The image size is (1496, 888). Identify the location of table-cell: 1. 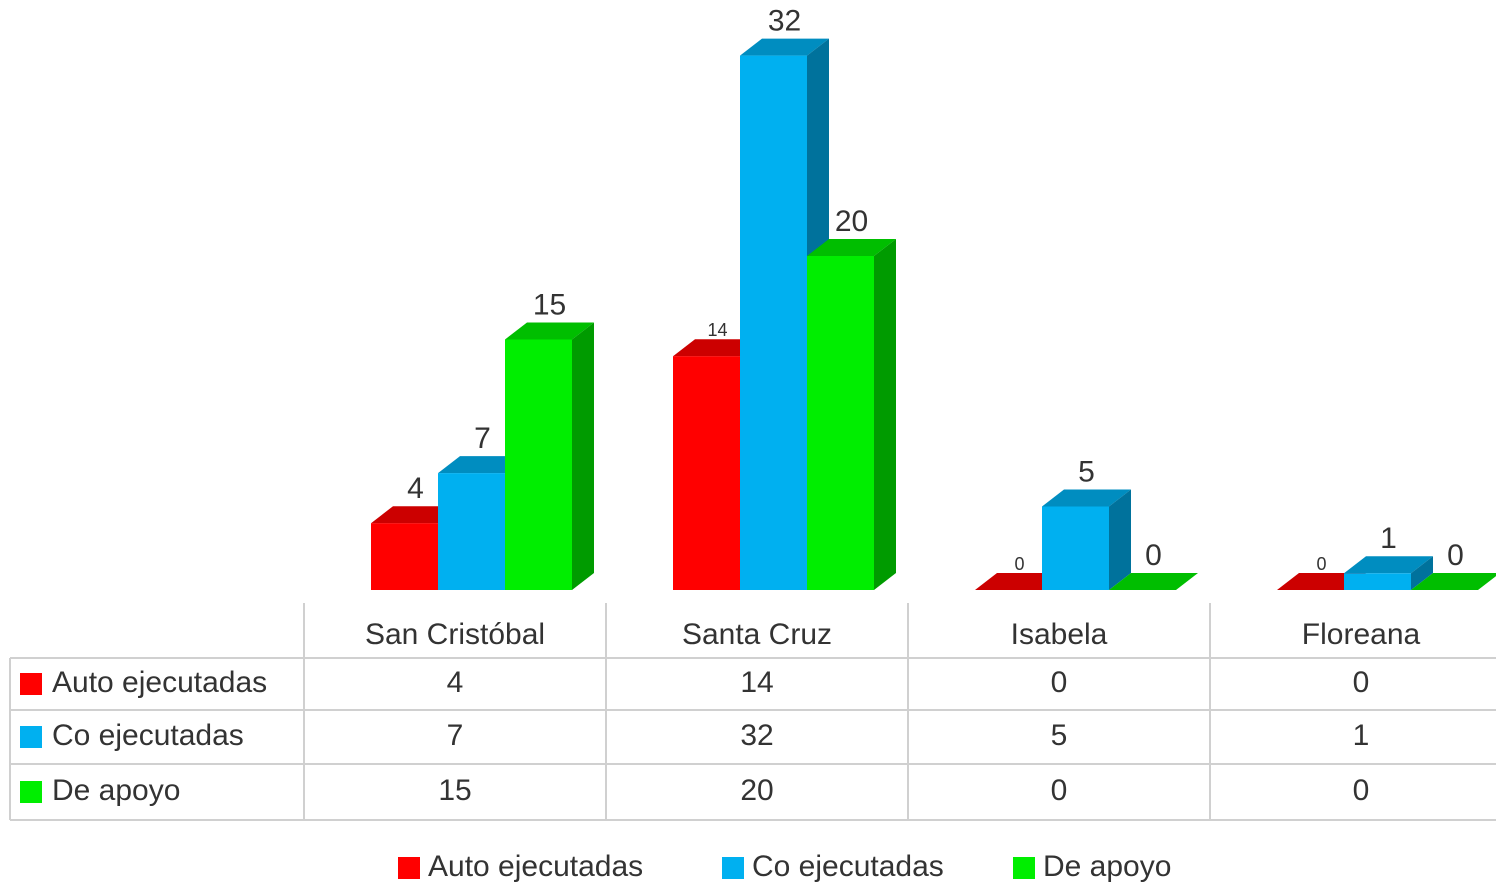
(1361, 735).